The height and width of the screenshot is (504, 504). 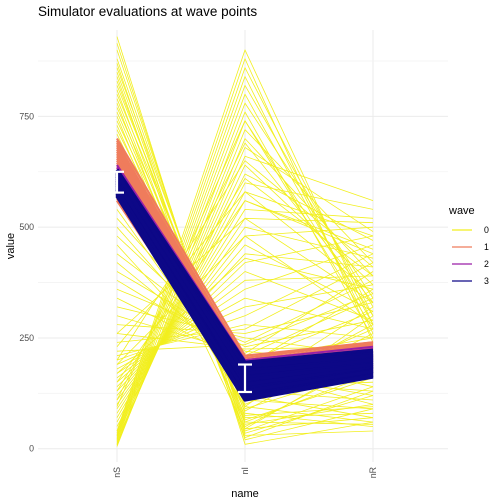 I want to click on target-bar-nS, so click(x=117, y=182).